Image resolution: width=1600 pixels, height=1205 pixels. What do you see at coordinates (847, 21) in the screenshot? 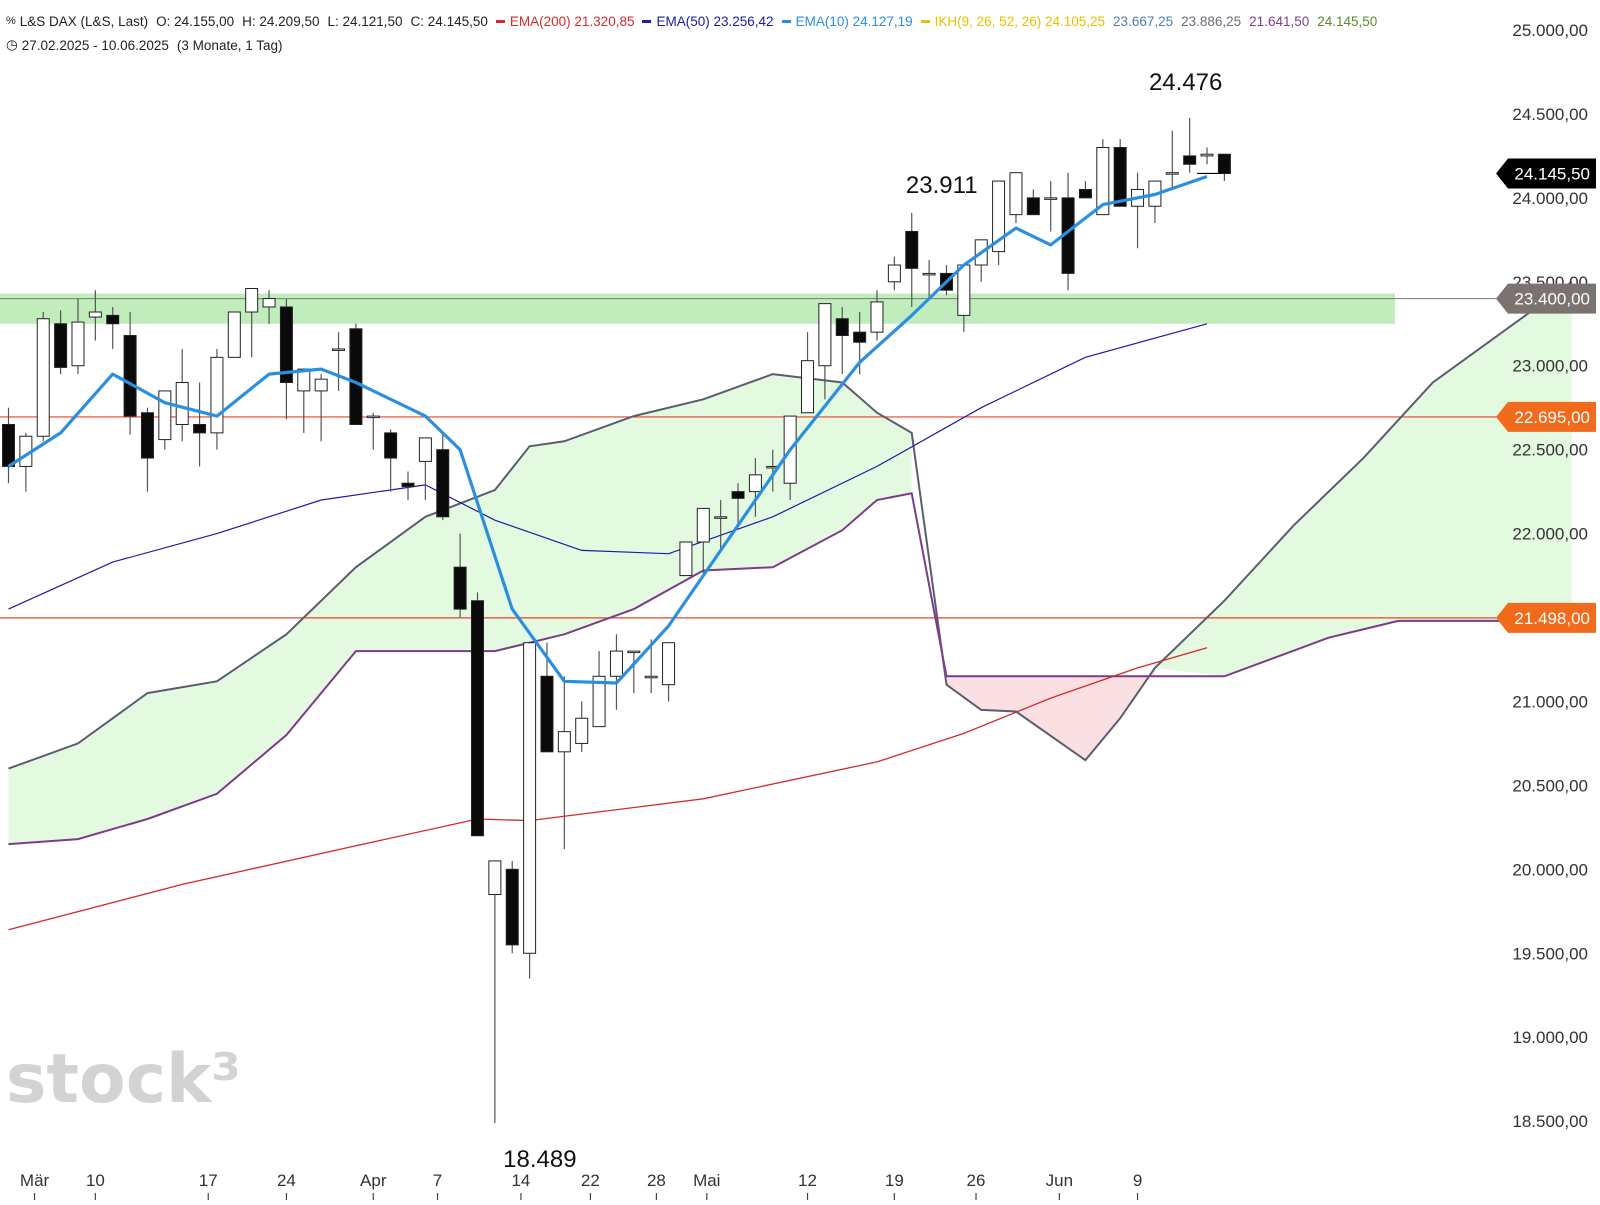
I see `legend-ema10: EMA(10) 24.127,19` at bounding box center [847, 21].